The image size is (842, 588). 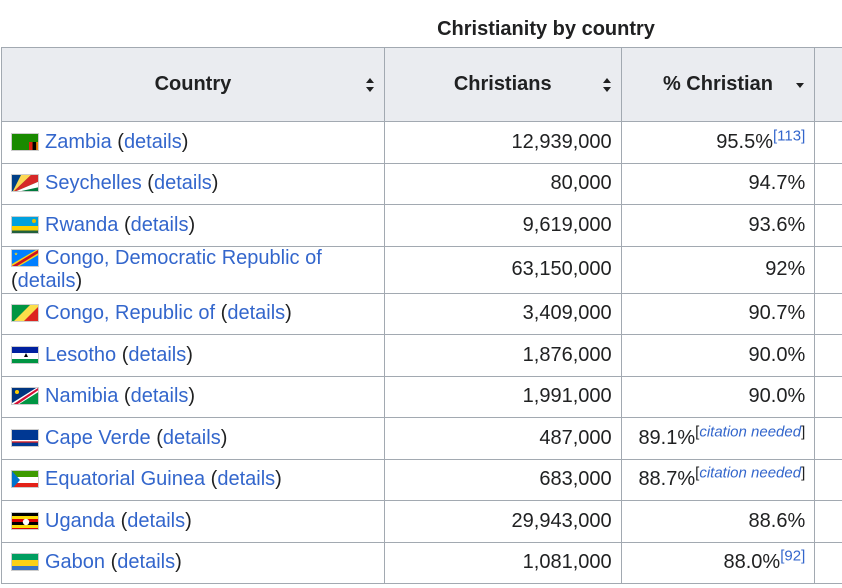 I want to click on percent-value: 95.5%, so click(x=744, y=141).